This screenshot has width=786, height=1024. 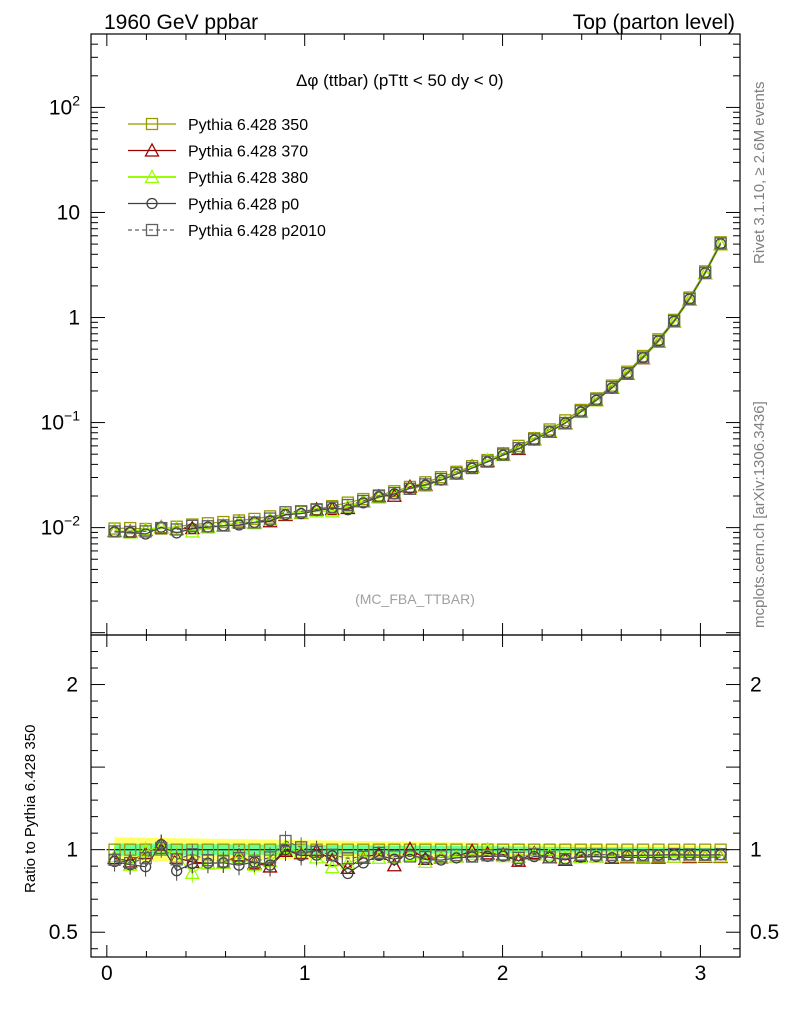 What do you see at coordinates (503, 973) in the screenshot?
I see `x-tick-label: 2` at bounding box center [503, 973].